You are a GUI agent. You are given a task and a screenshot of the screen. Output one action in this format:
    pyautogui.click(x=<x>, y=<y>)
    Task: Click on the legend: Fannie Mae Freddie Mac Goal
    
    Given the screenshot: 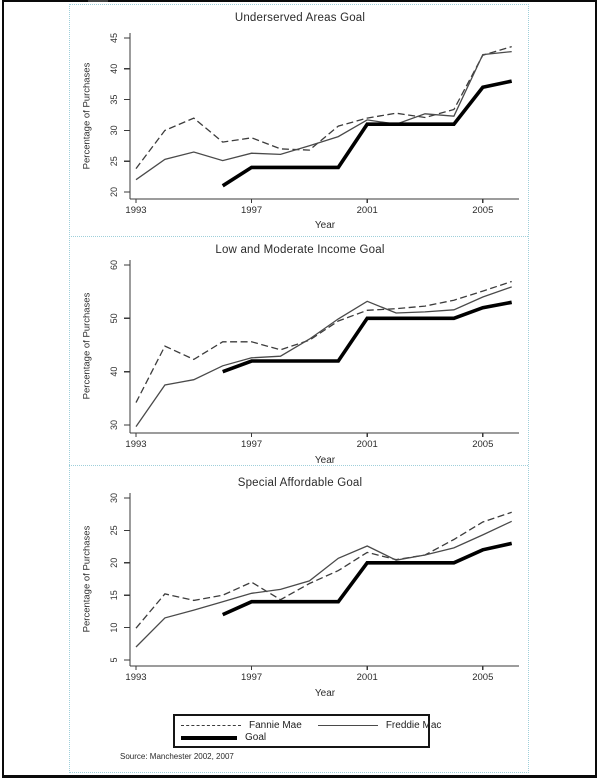 What is the action you would take?
    pyautogui.click(x=307, y=731)
    